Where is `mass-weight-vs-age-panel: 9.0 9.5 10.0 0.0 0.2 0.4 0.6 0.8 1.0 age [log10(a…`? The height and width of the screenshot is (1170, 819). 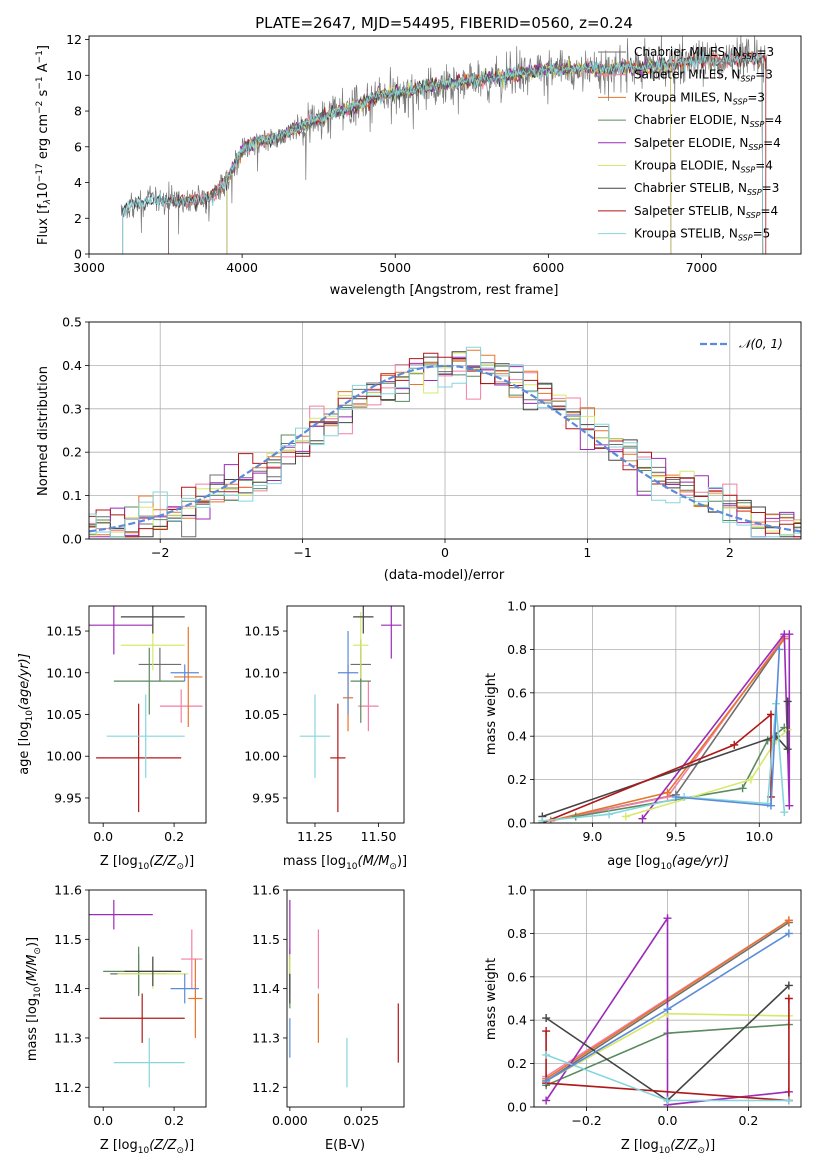
mass-weight-vs-age-panel: 9.0 9.5 10.0 0.0 0.2 0.4 0.6 0.8 1.0 age [log10(a… is located at coordinates (643, 735).